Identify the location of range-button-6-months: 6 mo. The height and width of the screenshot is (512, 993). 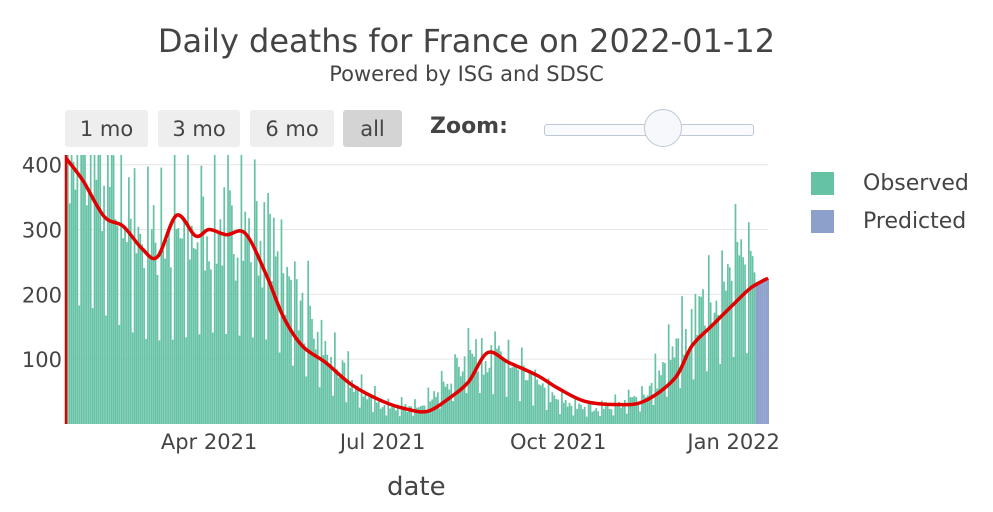
(292, 128).